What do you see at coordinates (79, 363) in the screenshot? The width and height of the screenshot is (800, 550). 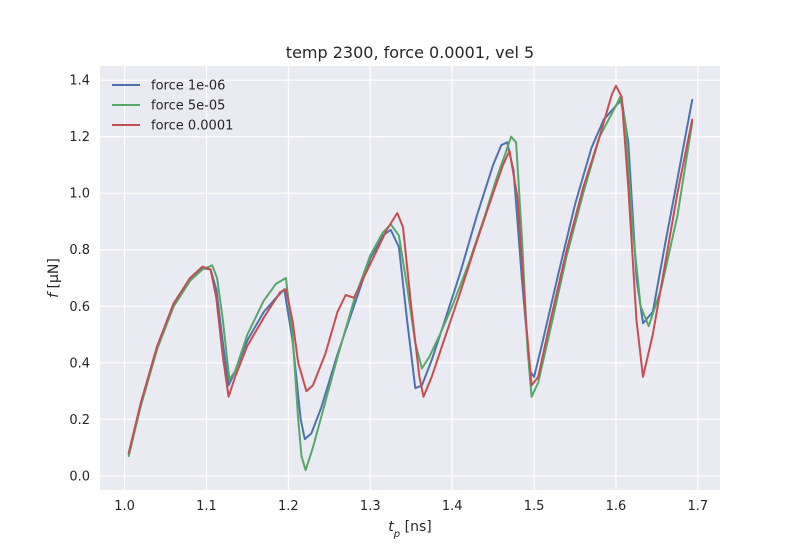 I see `y-tick-label: 0.4` at bounding box center [79, 363].